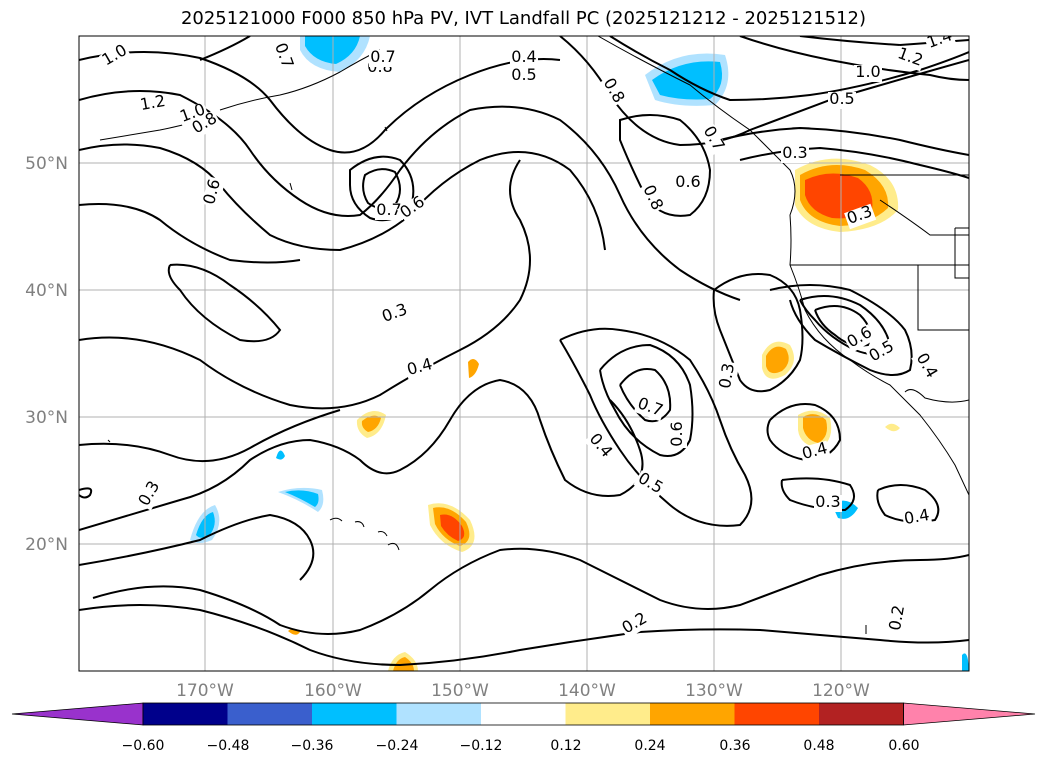 This screenshot has width=1047, height=765. I want to click on colorbar-tick-label: −0.12, so click(481, 746).